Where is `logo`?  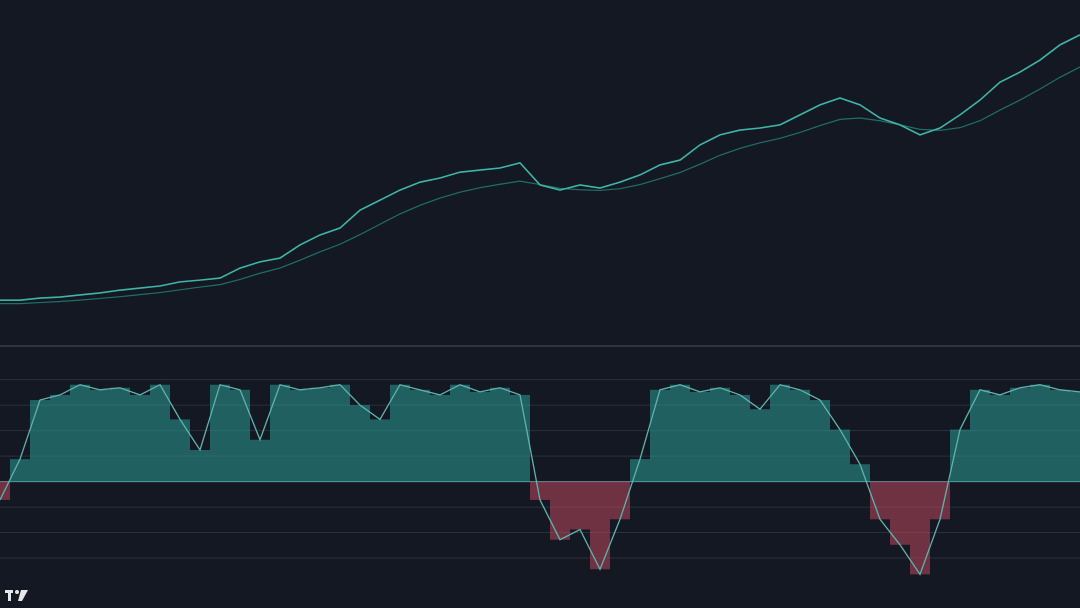
logo is located at coordinates (16, 595).